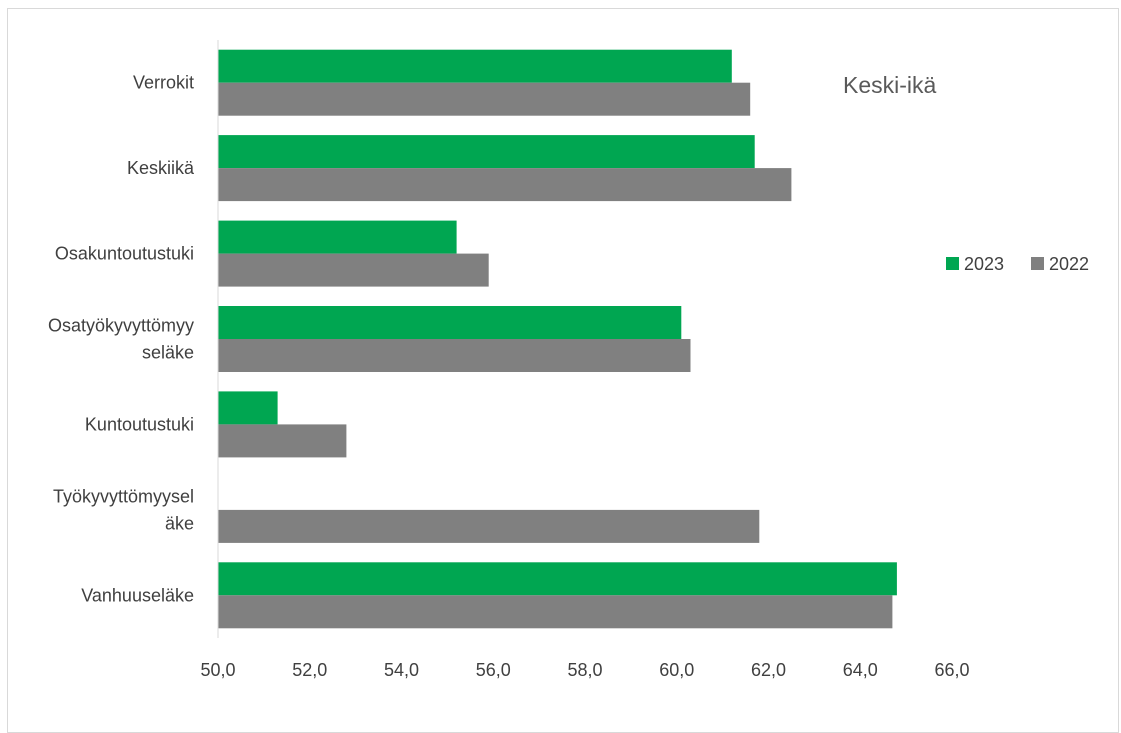  I want to click on x-tick-label: 50,0, so click(217, 670).